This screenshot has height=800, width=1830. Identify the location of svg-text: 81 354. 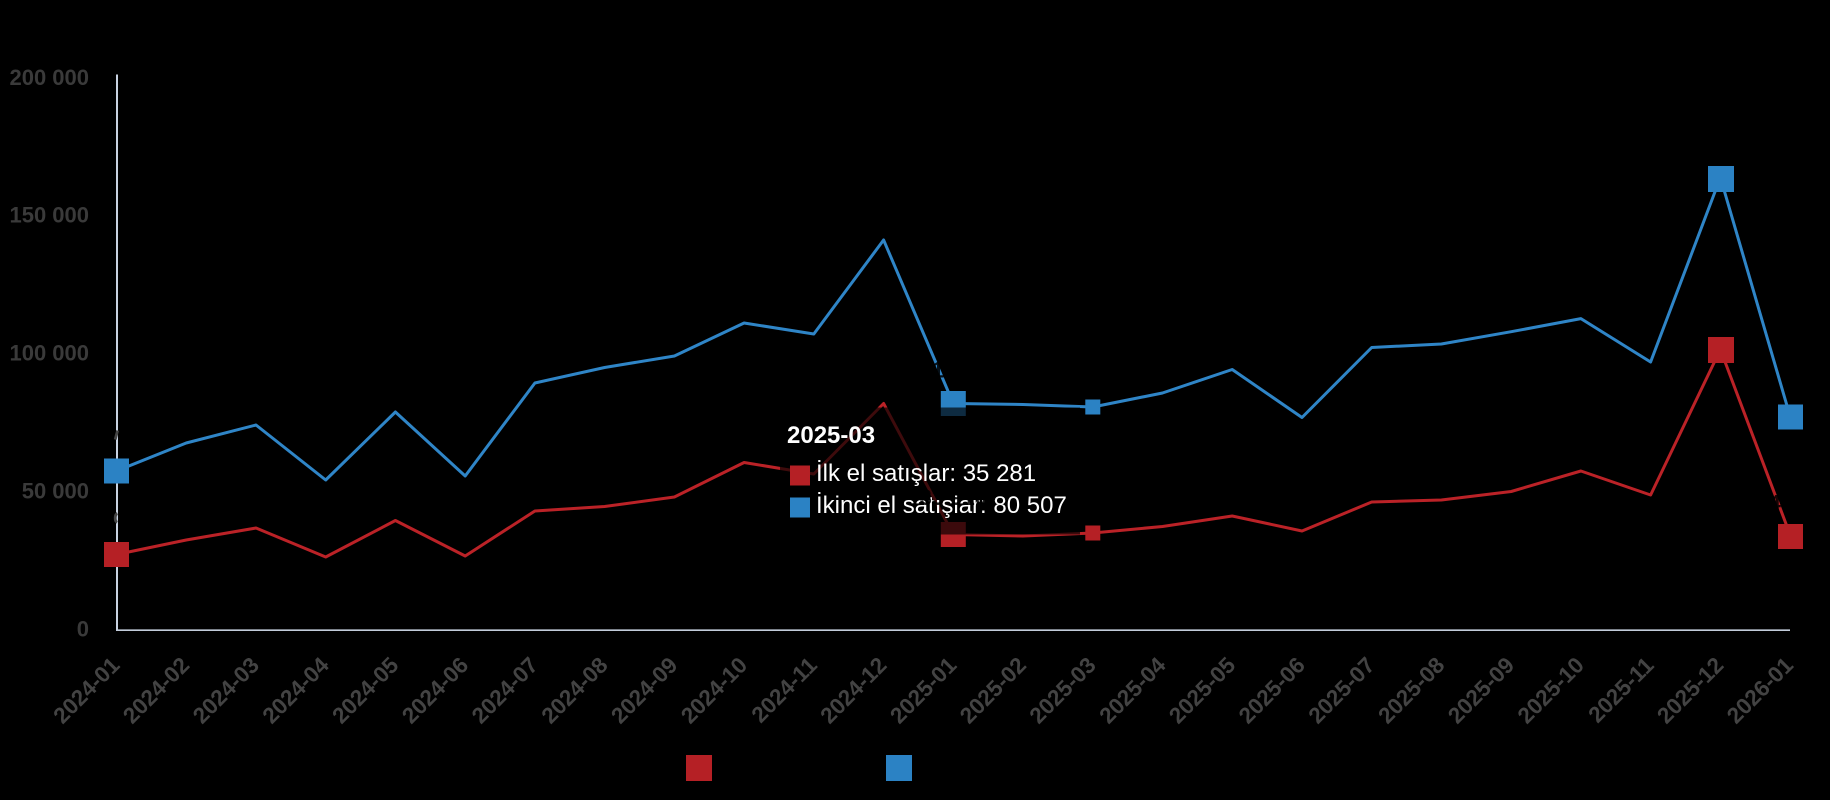
(954, 370).